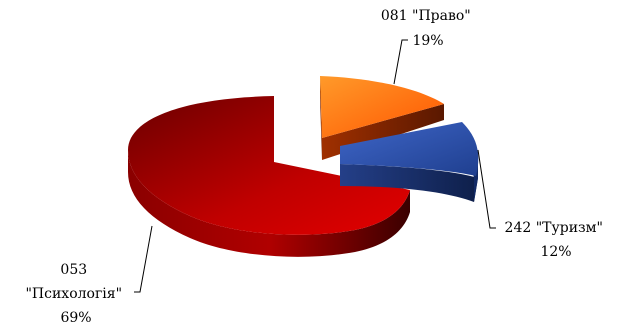 This screenshot has height=327, width=630. What do you see at coordinates (409, 149) in the screenshot?
I see `slice-turyzm-top` at bounding box center [409, 149].